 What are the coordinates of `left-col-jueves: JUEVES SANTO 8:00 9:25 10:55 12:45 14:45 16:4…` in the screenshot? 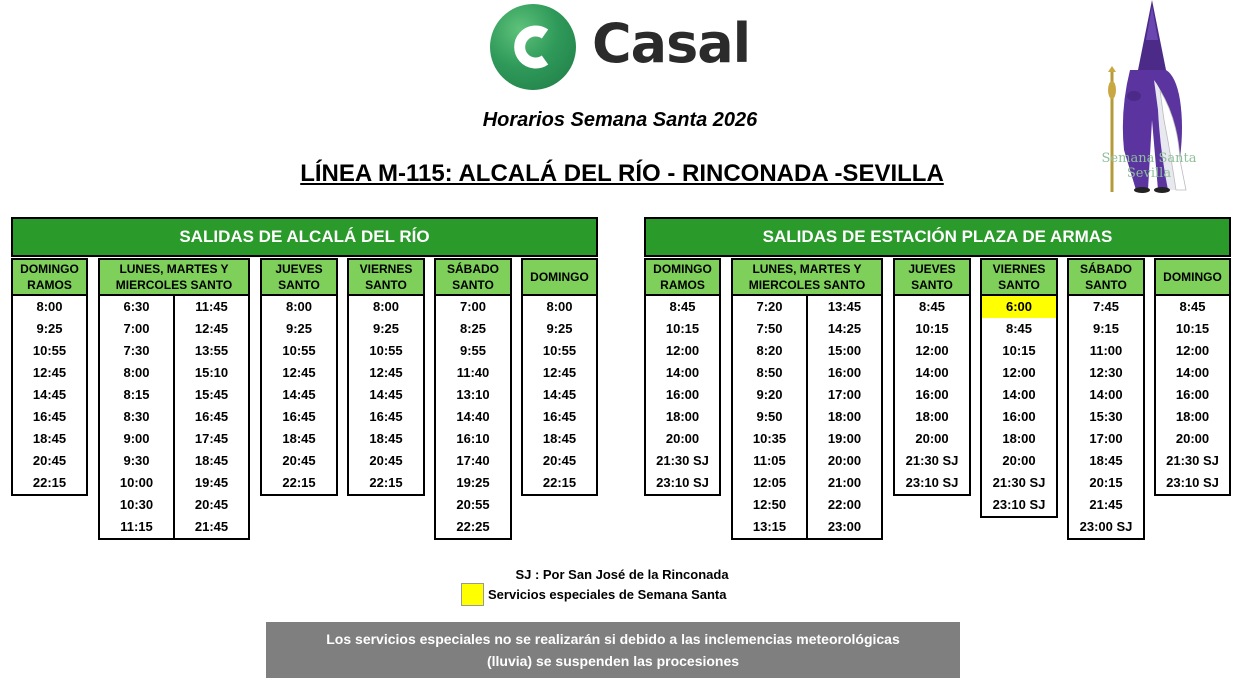 It's located at (299, 377).